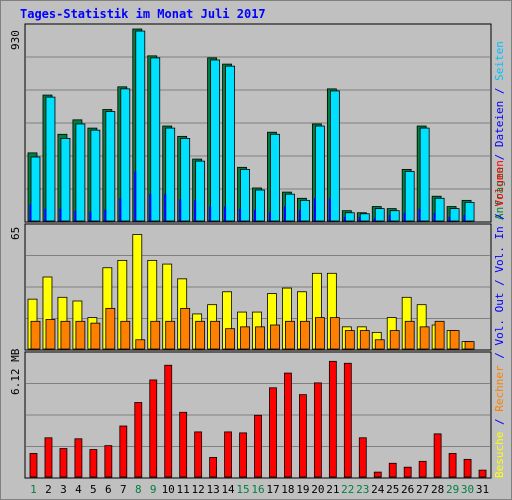 The height and width of the screenshot is (500, 512). What do you see at coordinates (499, 249) in the screenshot?
I see `legend-middle-segment: Vol. In` at bounding box center [499, 249].